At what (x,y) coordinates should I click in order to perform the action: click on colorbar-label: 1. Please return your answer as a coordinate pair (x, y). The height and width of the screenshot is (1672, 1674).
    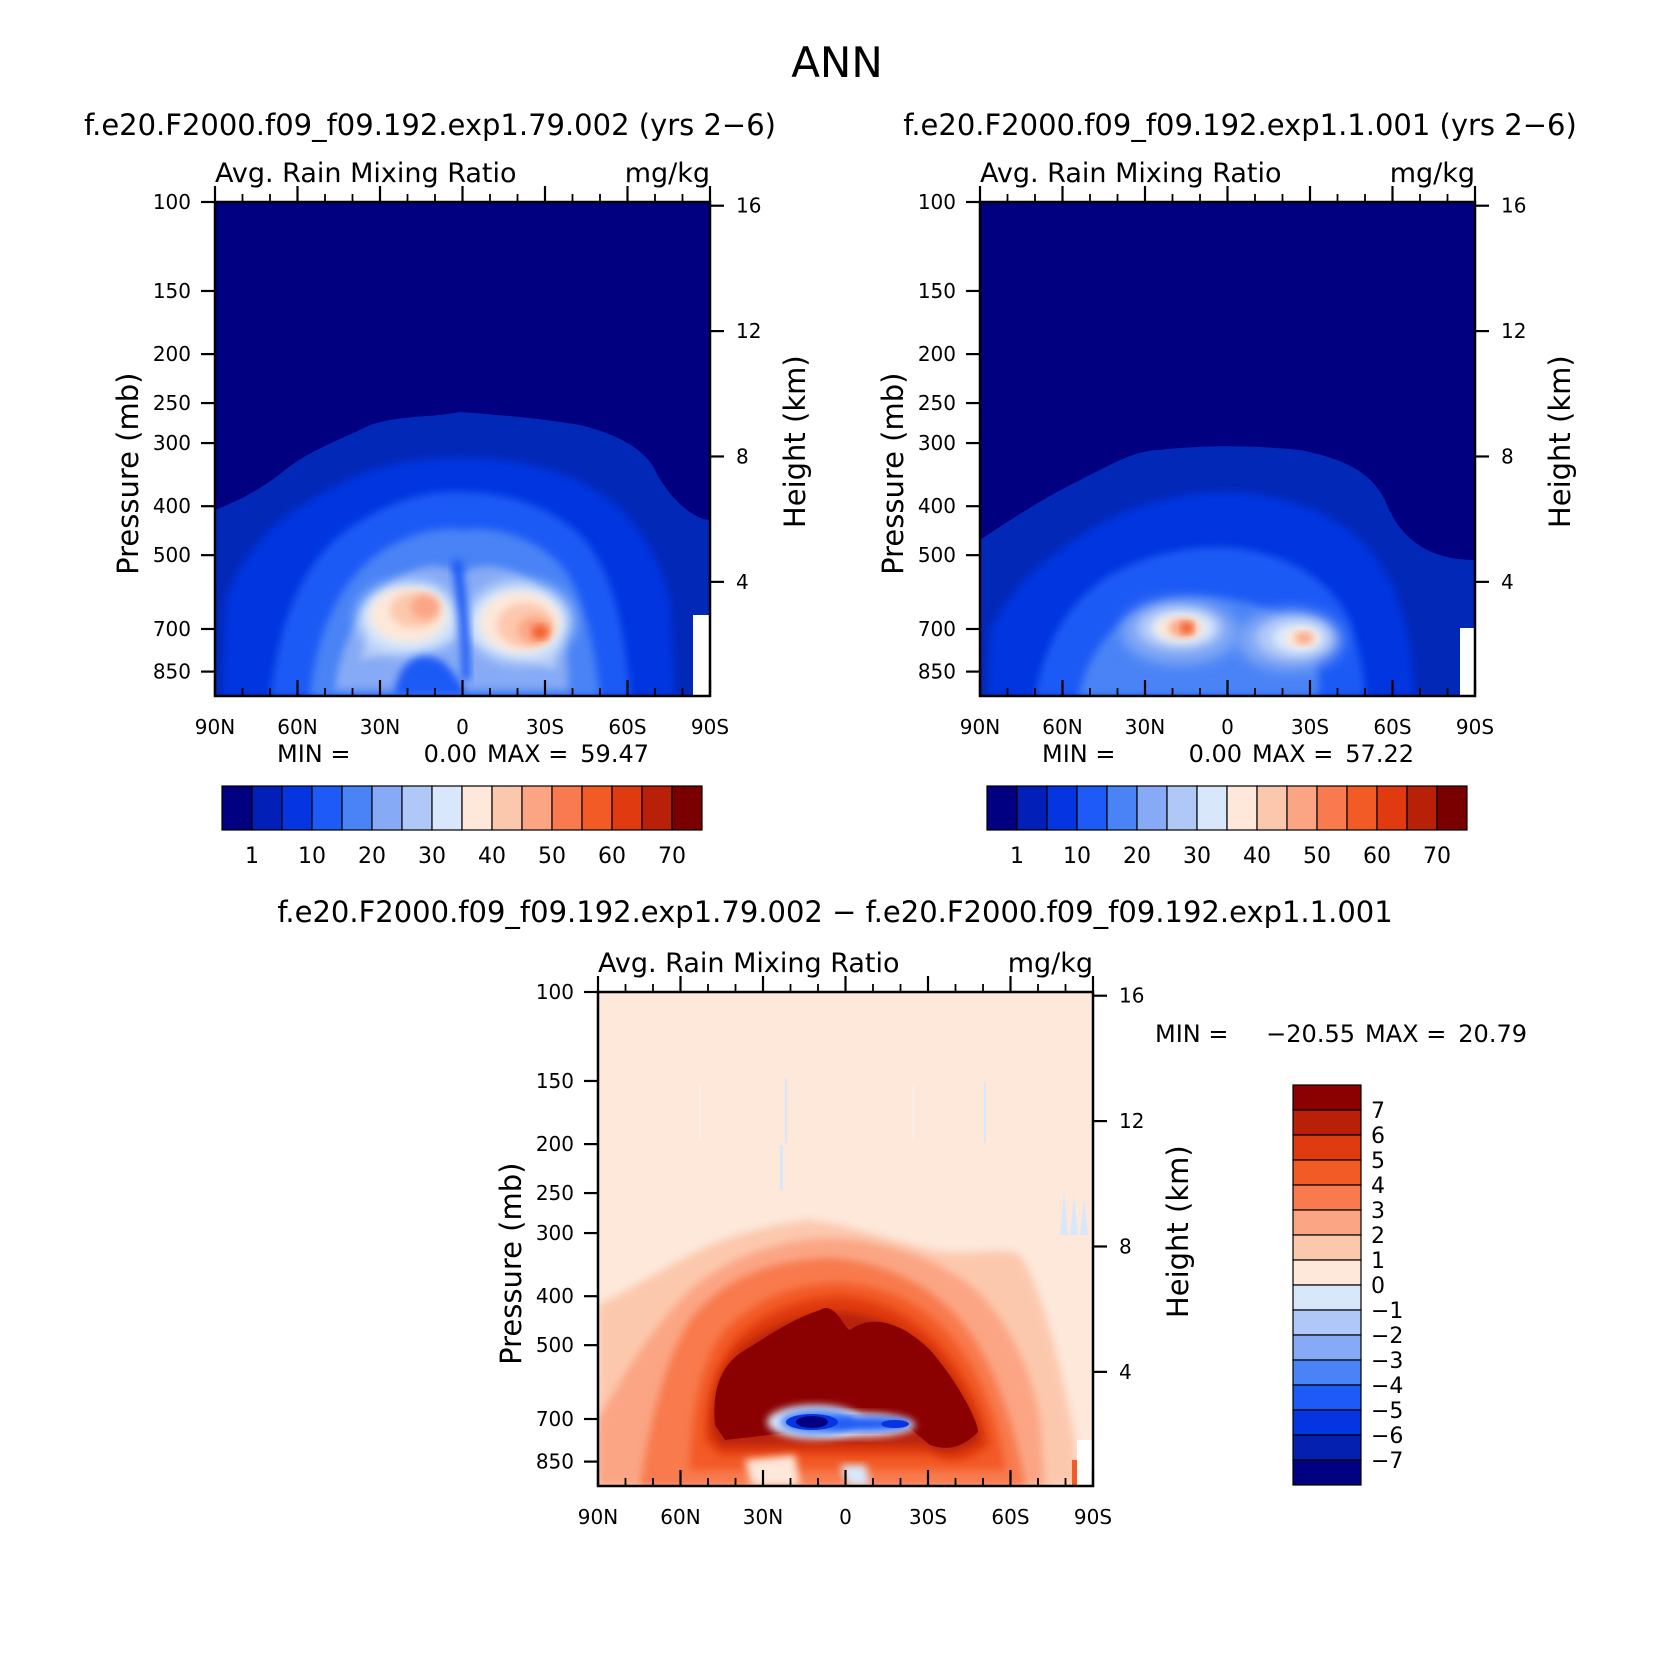
    Looking at the image, I should click on (252, 856).